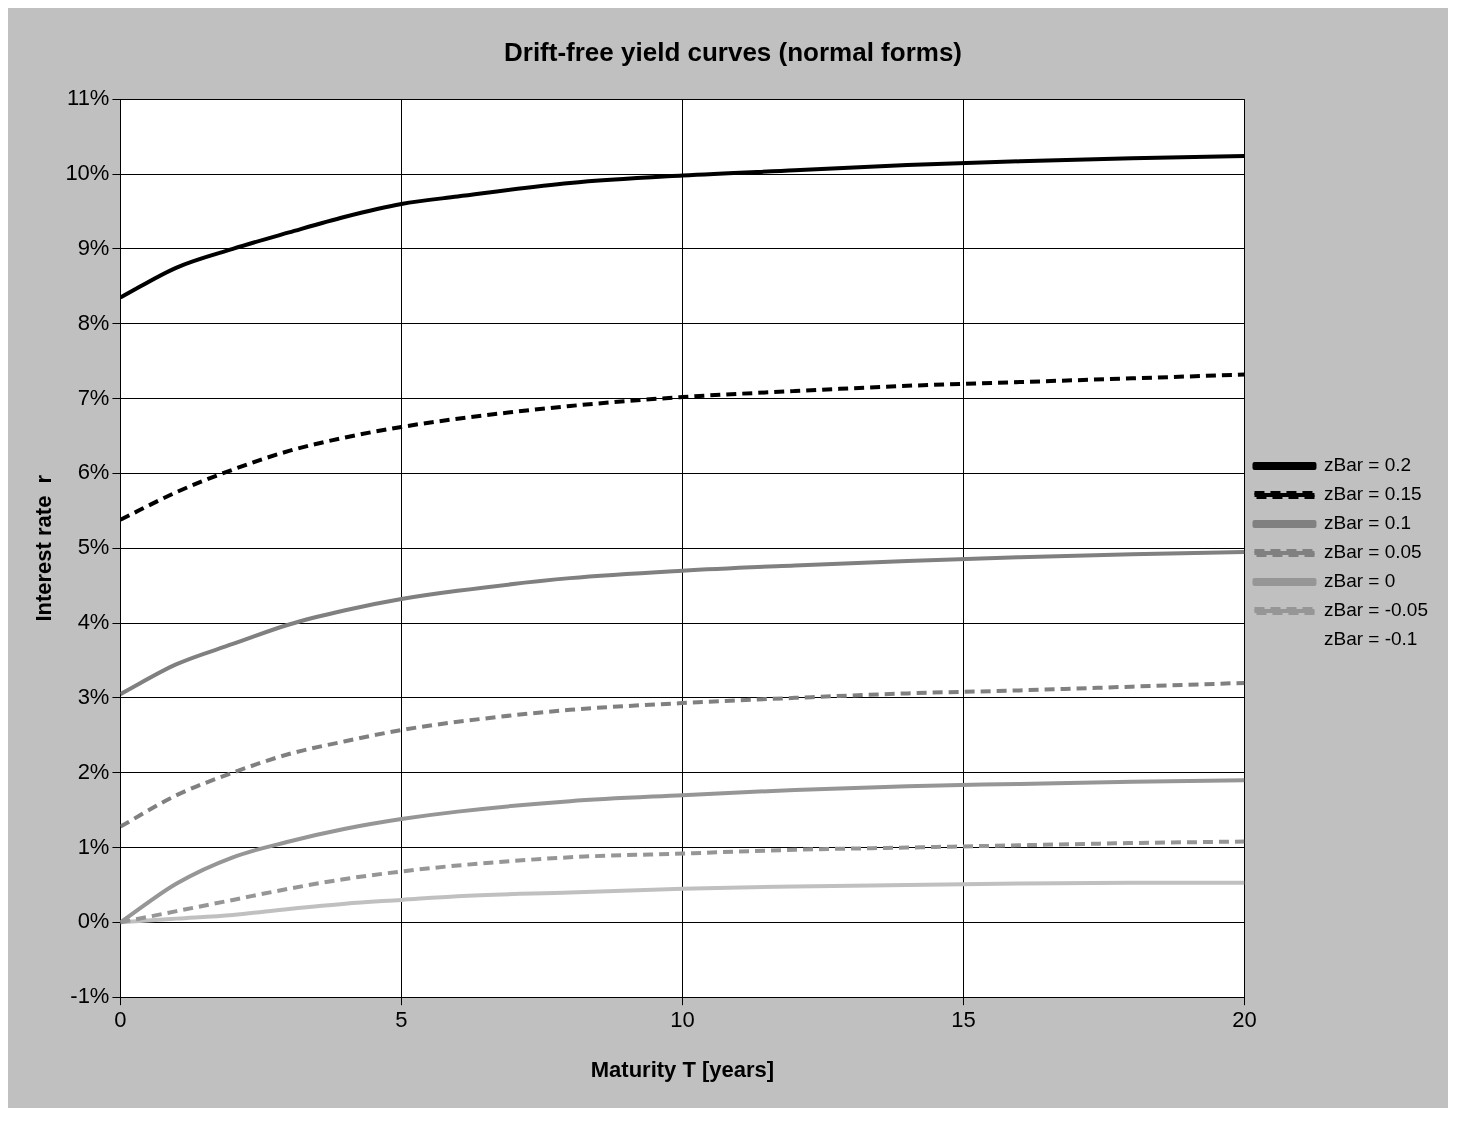 The width and height of the screenshot is (1457, 1122). Describe the element at coordinates (1375, 610) in the screenshot. I see `legend-label: zBar = -0.05` at that location.